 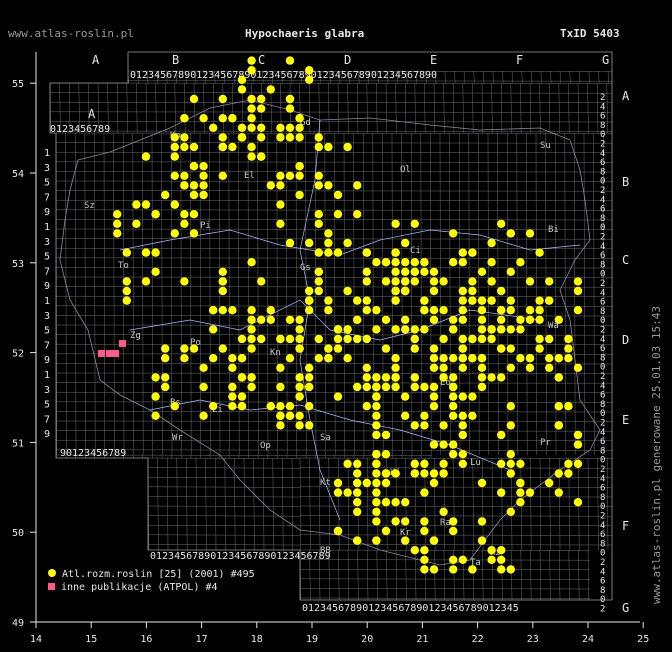 I want to click on site-watermark: www.atlas-roslin.pl, so click(x=71, y=33).